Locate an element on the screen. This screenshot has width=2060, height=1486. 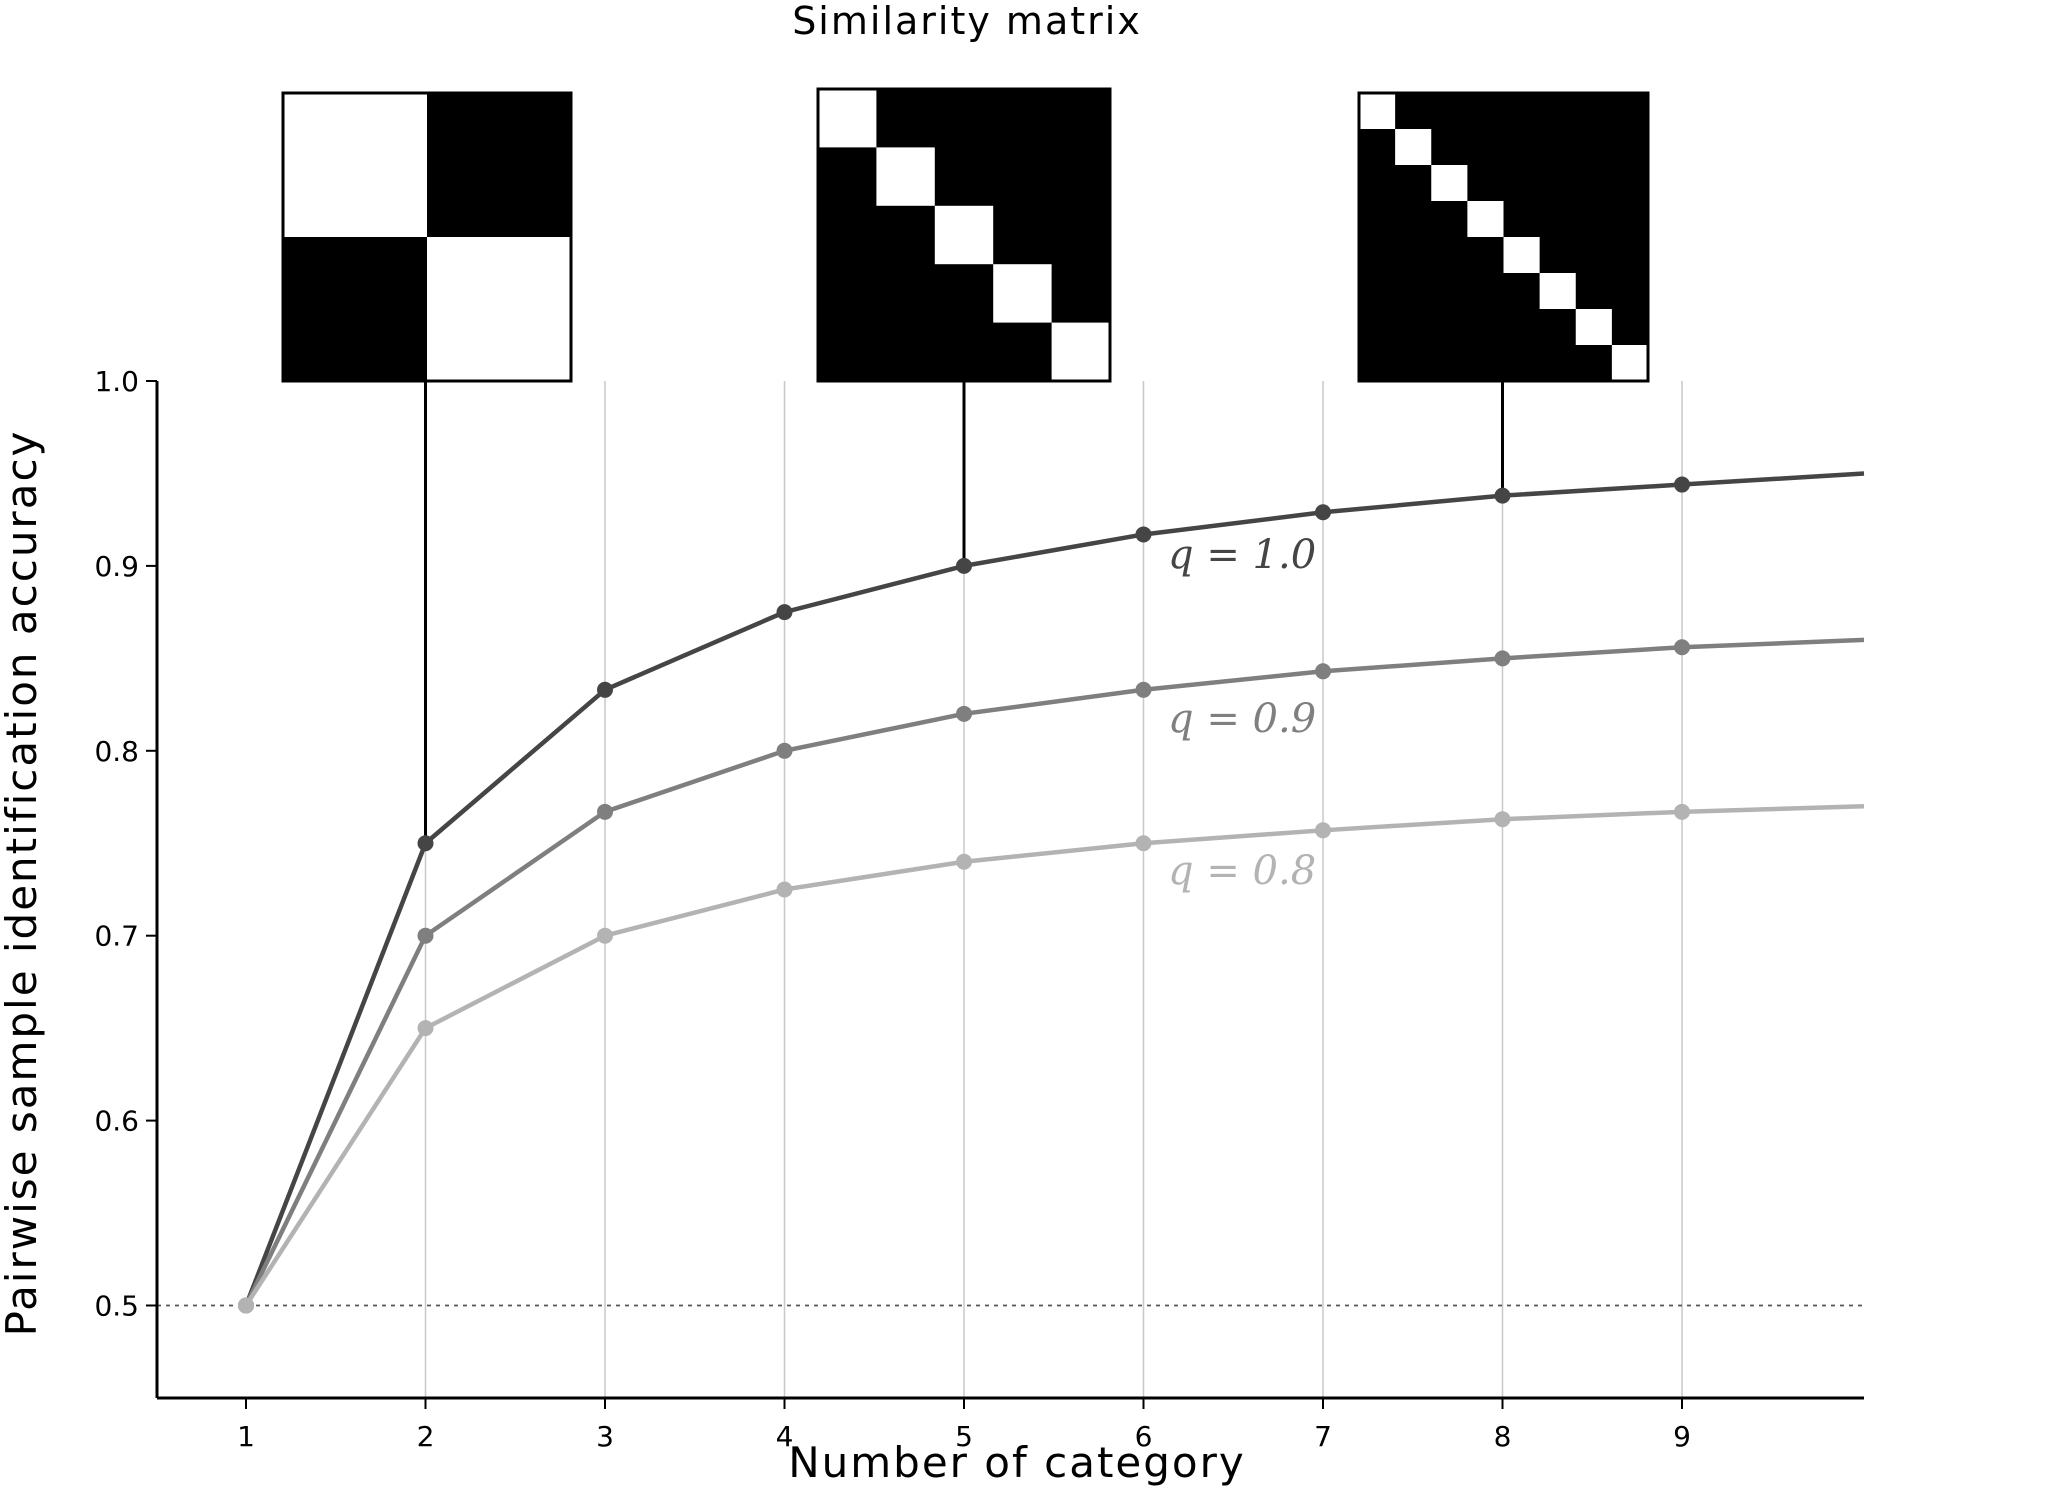
x-tick-label-3: 3 is located at coordinates (605, 1436).